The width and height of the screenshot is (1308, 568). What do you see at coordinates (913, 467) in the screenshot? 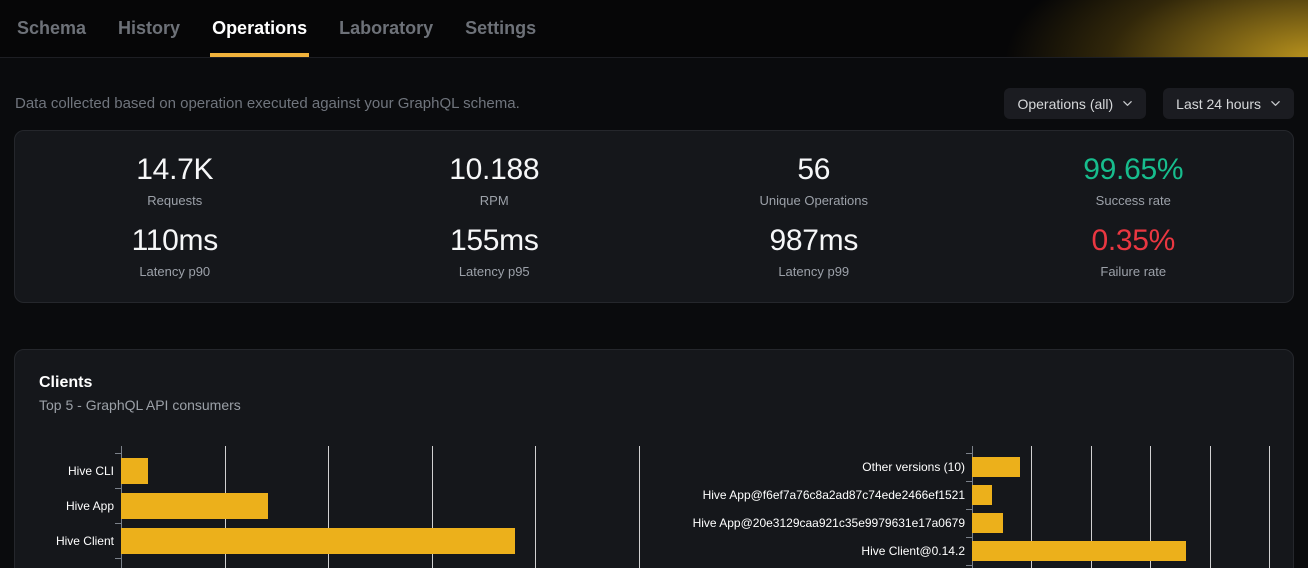
I see `category-label: Other versions (10)` at bounding box center [913, 467].